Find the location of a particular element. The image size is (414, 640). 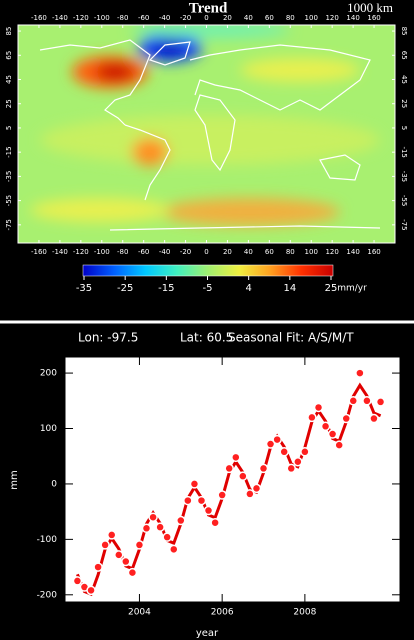

y-tick-label: -35 is located at coordinates (404, 176).